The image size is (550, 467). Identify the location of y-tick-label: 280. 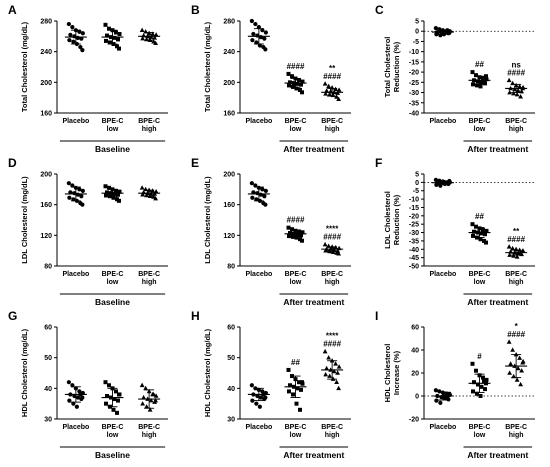
(46, 22).